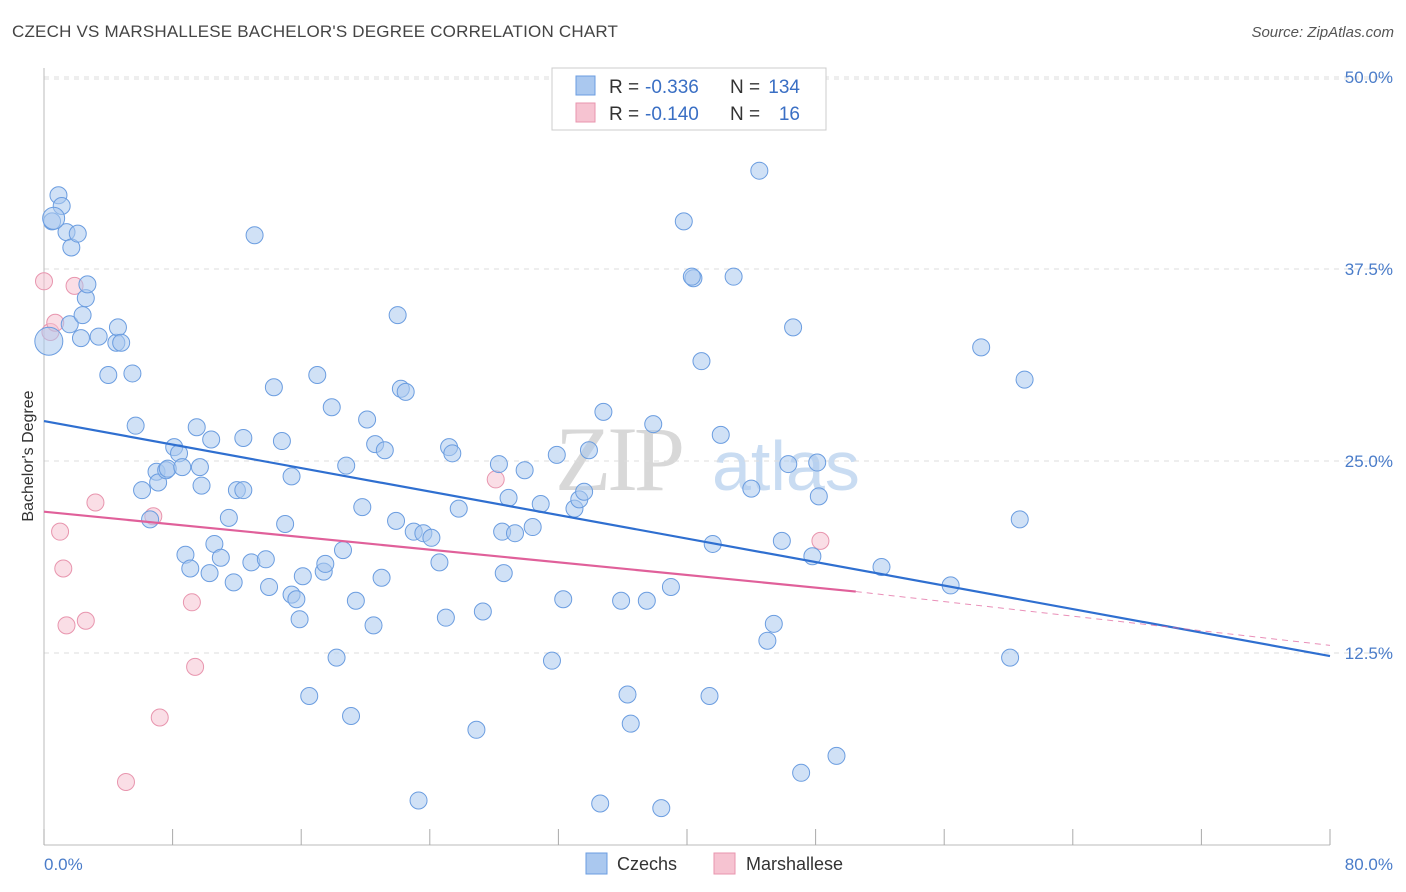  Describe the element at coordinates (724, 863) in the screenshot. I see `bottom-legend-marsh-swatch` at that location.